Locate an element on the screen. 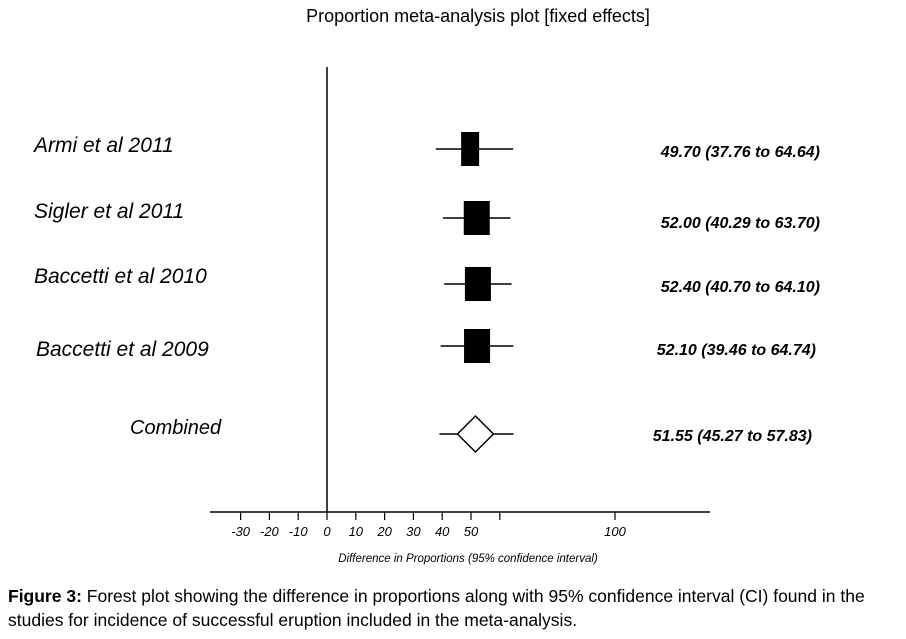 The width and height of the screenshot is (906, 639). x-tick-label: 10 is located at coordinates (356, 531).